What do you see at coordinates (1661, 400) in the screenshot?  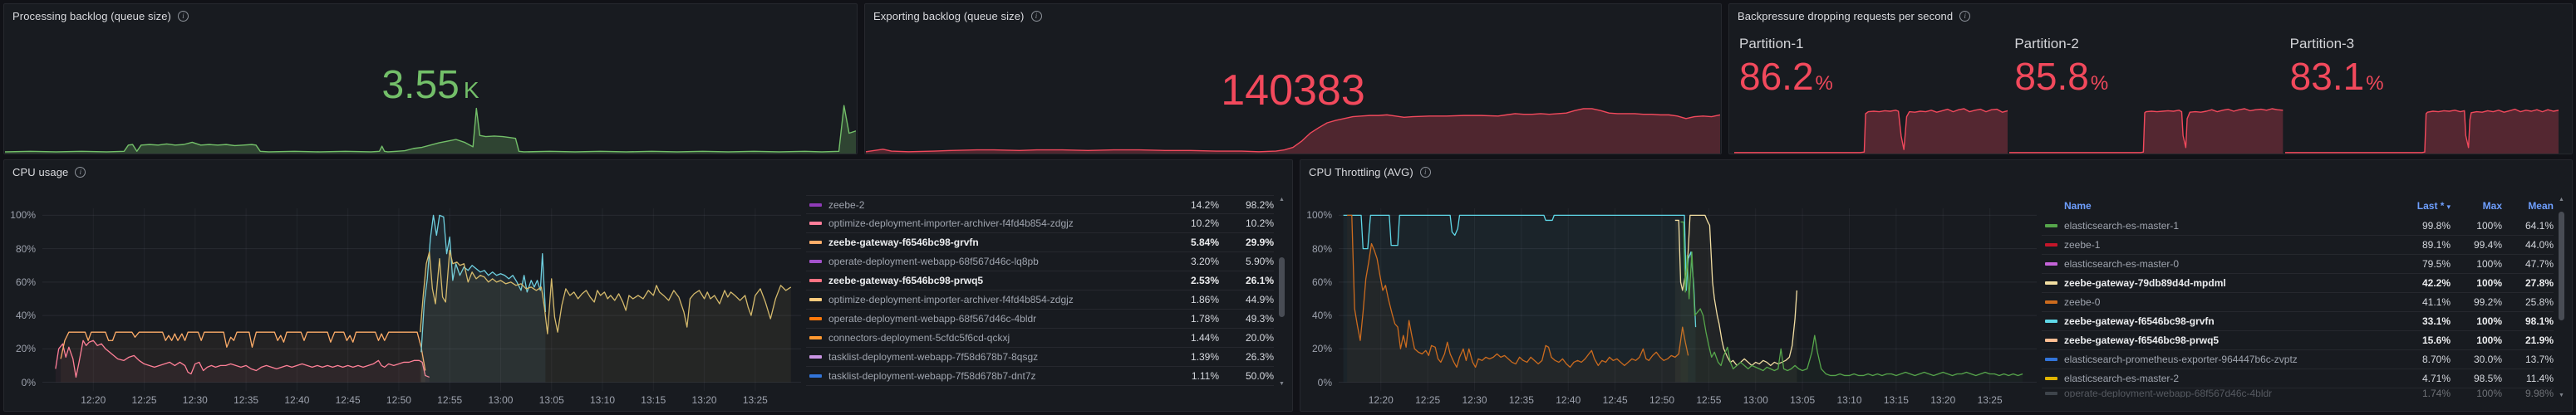 I see `x-tick-label: 12:50` at bounding box center [1661, 400].